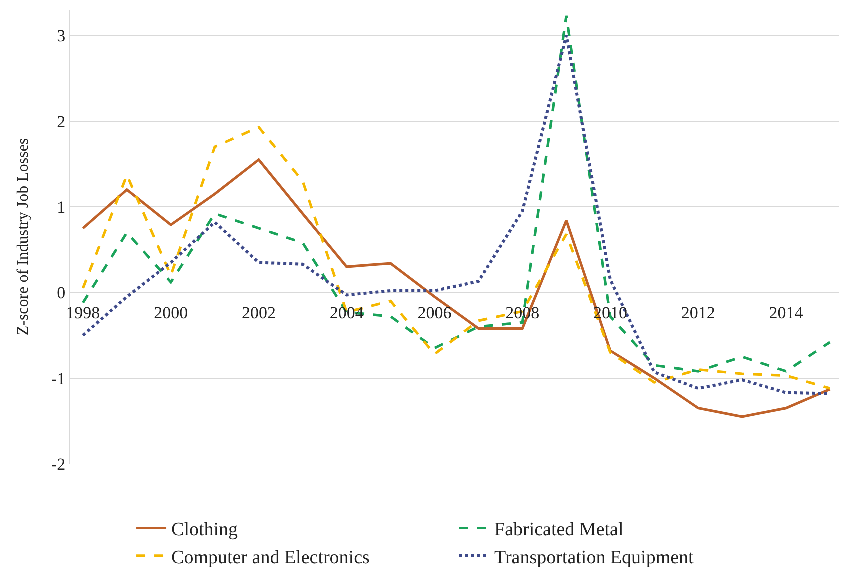 This screenshot has width=854, height=585. What do you see at coordinates (347, 313) in the screenshot?
I see `x-tick-label: 2004` at bounding box center [347, 313].